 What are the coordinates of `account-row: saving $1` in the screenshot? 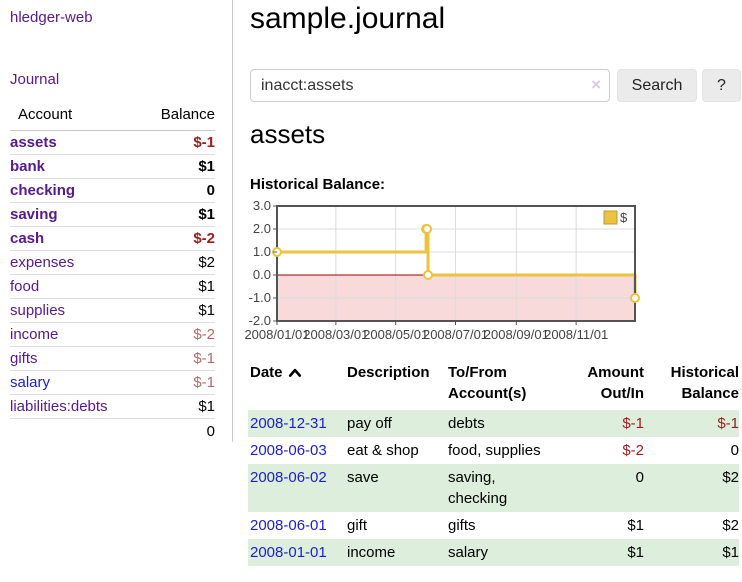 It's located at (112, 214).